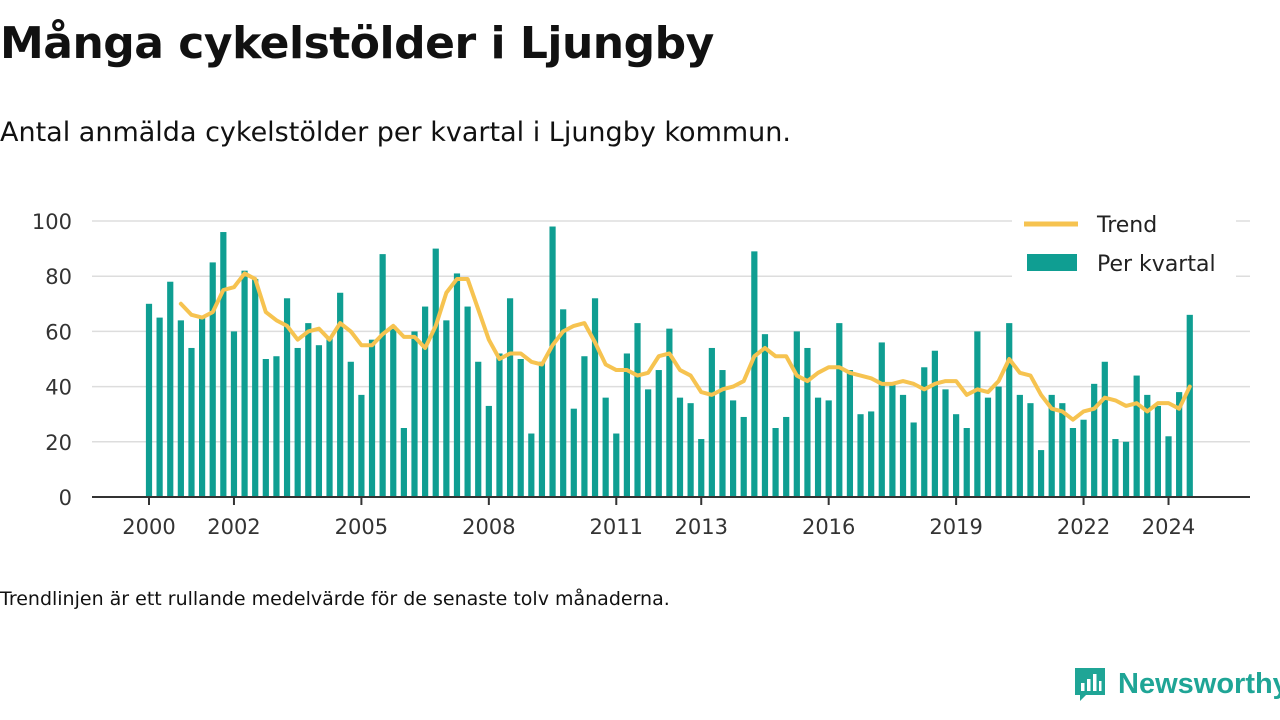 The width and height of the screenshot is (1280, 720). Describe the element at coordinates (357, 43) in the screenshot. I see `page-title: Många cykelstölder i Ljungby` at that location.